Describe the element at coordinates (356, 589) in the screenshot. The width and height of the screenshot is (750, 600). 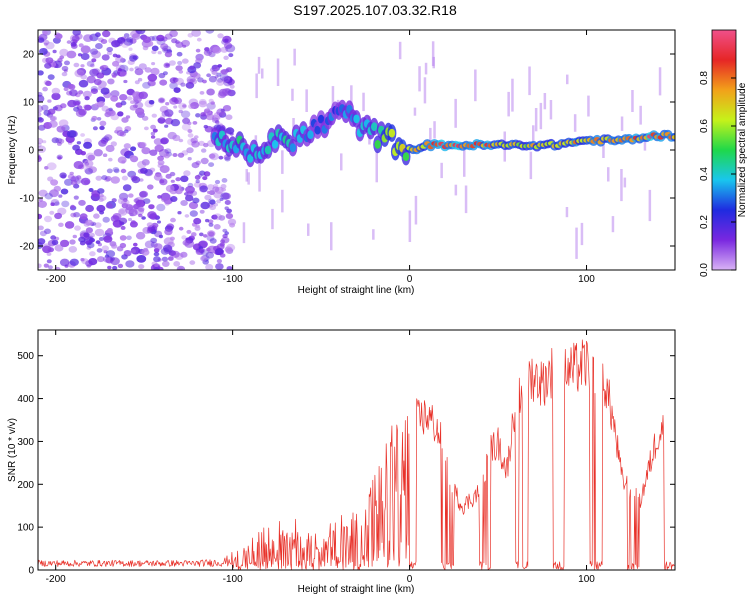
I see `snr-x-axis-label: Height of straight line (km)` at that location.